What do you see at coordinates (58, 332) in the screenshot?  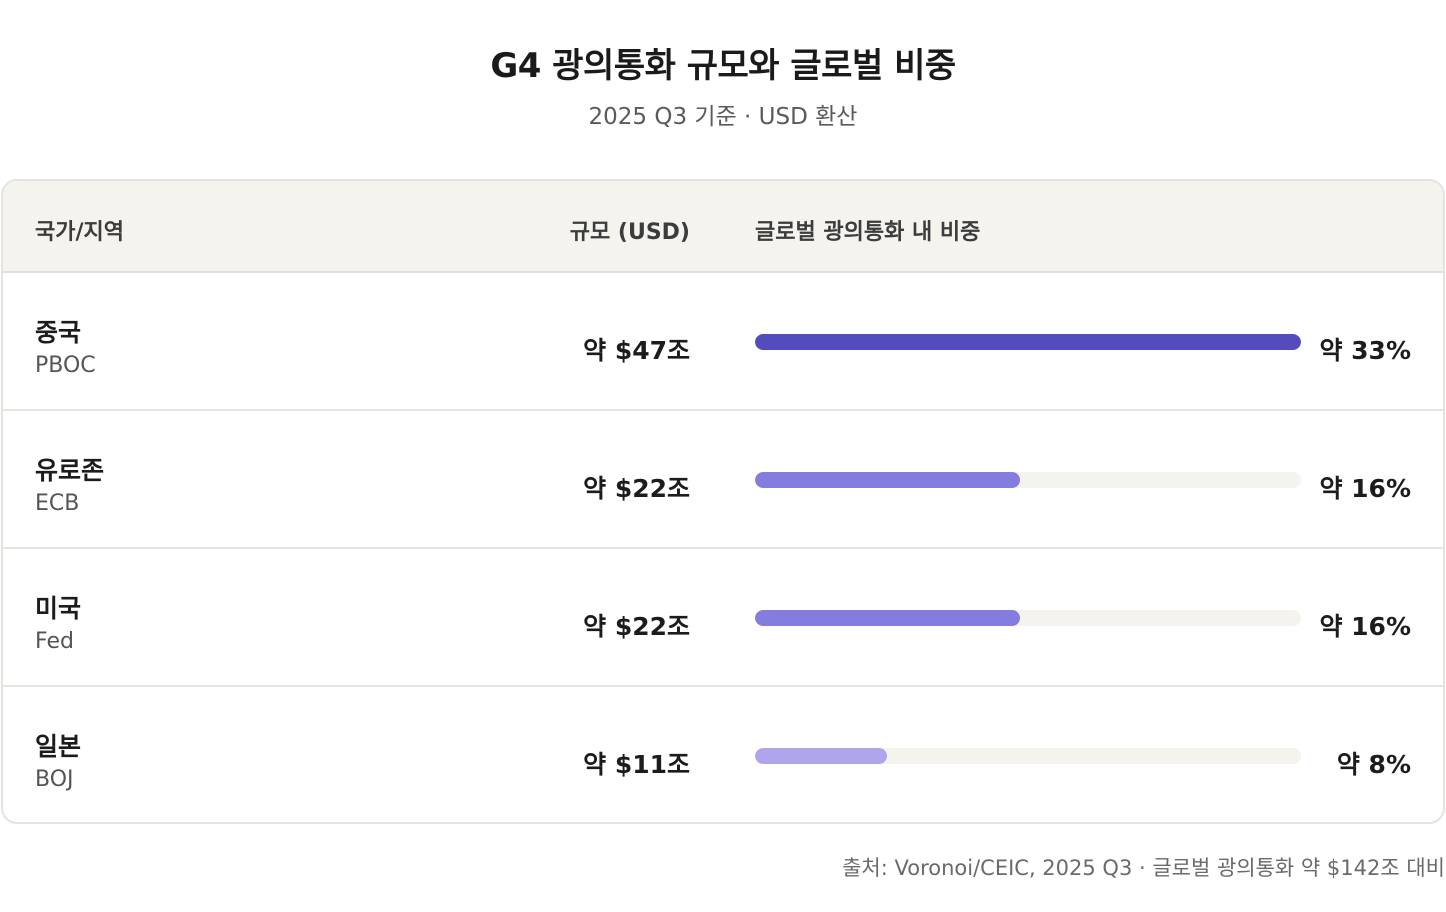 I see `country-name: 중국` at bounding box center [58, 332].